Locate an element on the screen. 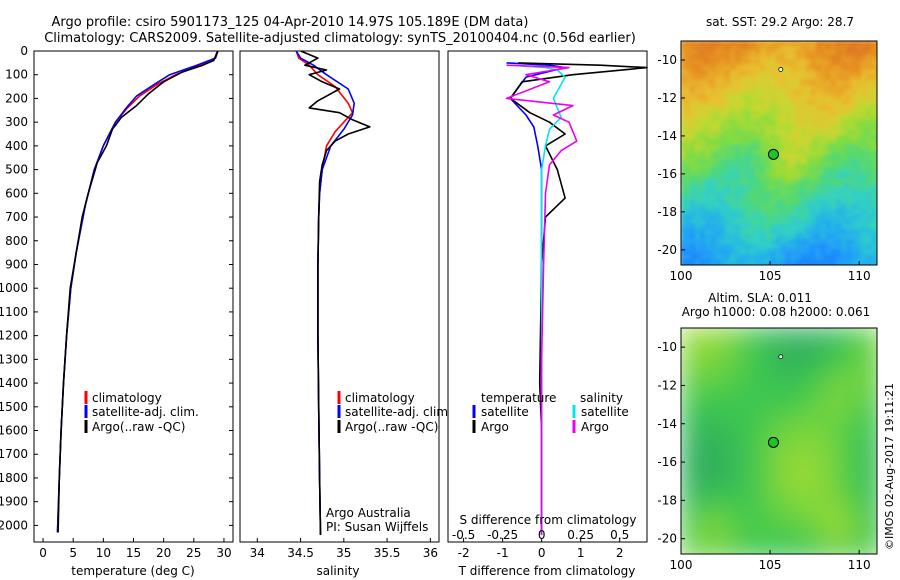  x-tick-label: 34 is located at coordinates (257, 553).